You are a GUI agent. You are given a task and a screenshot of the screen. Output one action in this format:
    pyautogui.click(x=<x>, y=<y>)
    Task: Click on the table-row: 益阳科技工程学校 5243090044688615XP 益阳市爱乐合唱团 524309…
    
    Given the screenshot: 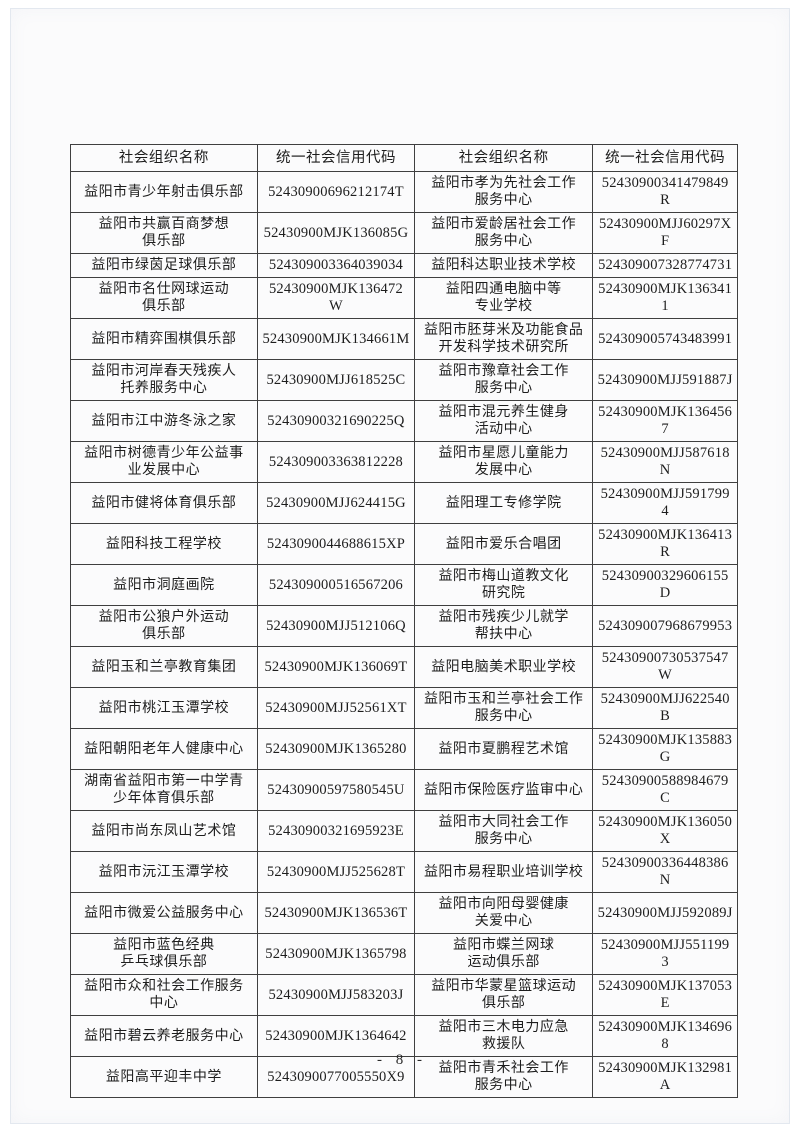 What is the action you would take?
    pyautogui.click(x=404, y=544)
    